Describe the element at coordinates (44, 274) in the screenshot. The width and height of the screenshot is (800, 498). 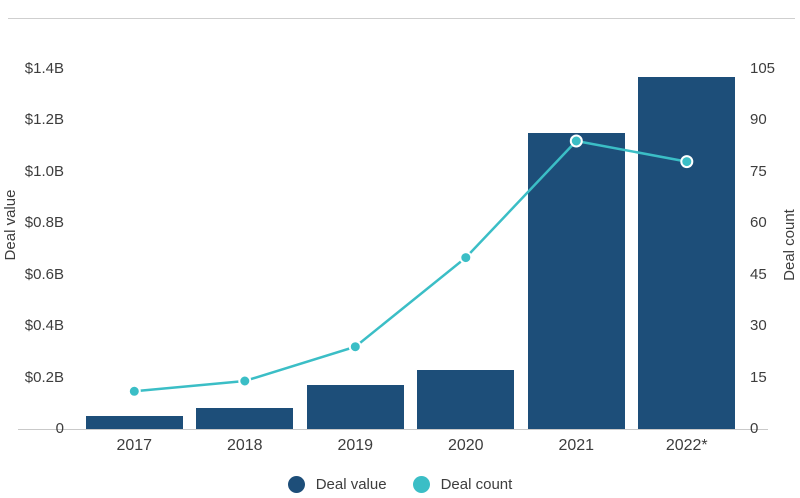
I see `left-axis-tick-label: $0.6B` at that location.